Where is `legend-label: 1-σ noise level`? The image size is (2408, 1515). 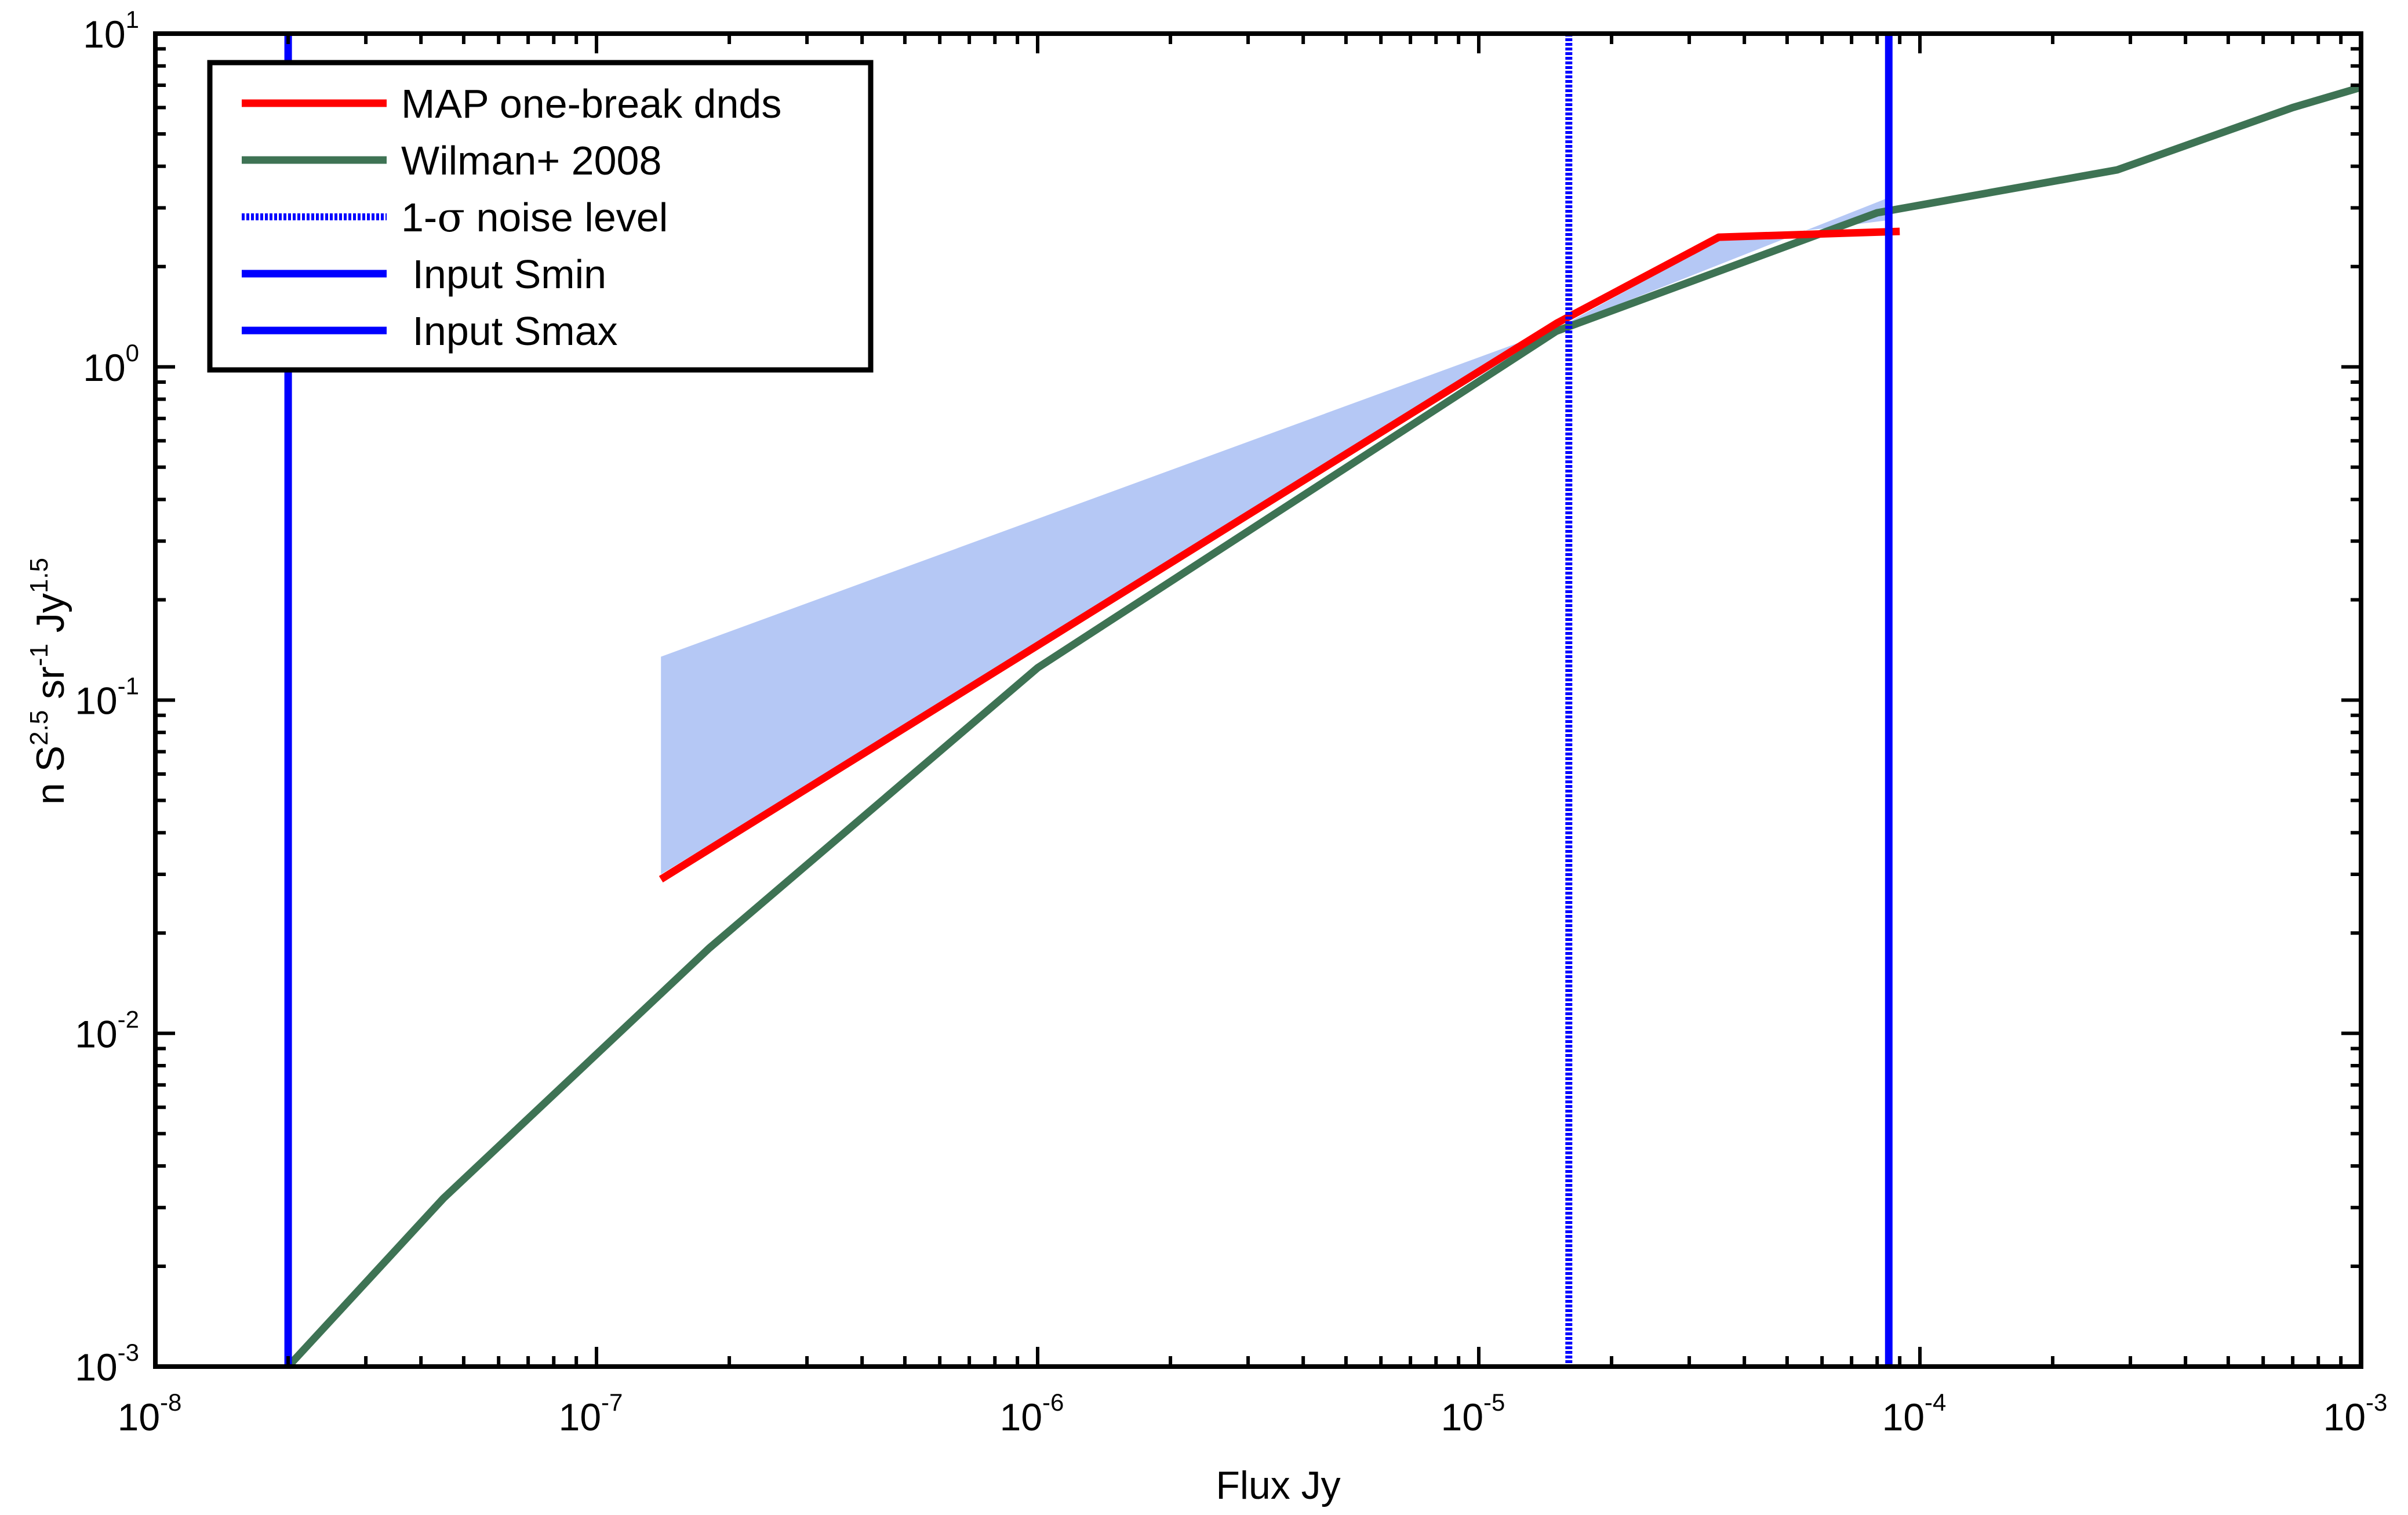 legend-label: 1-σ noise level is located at coordinates (534, 217).